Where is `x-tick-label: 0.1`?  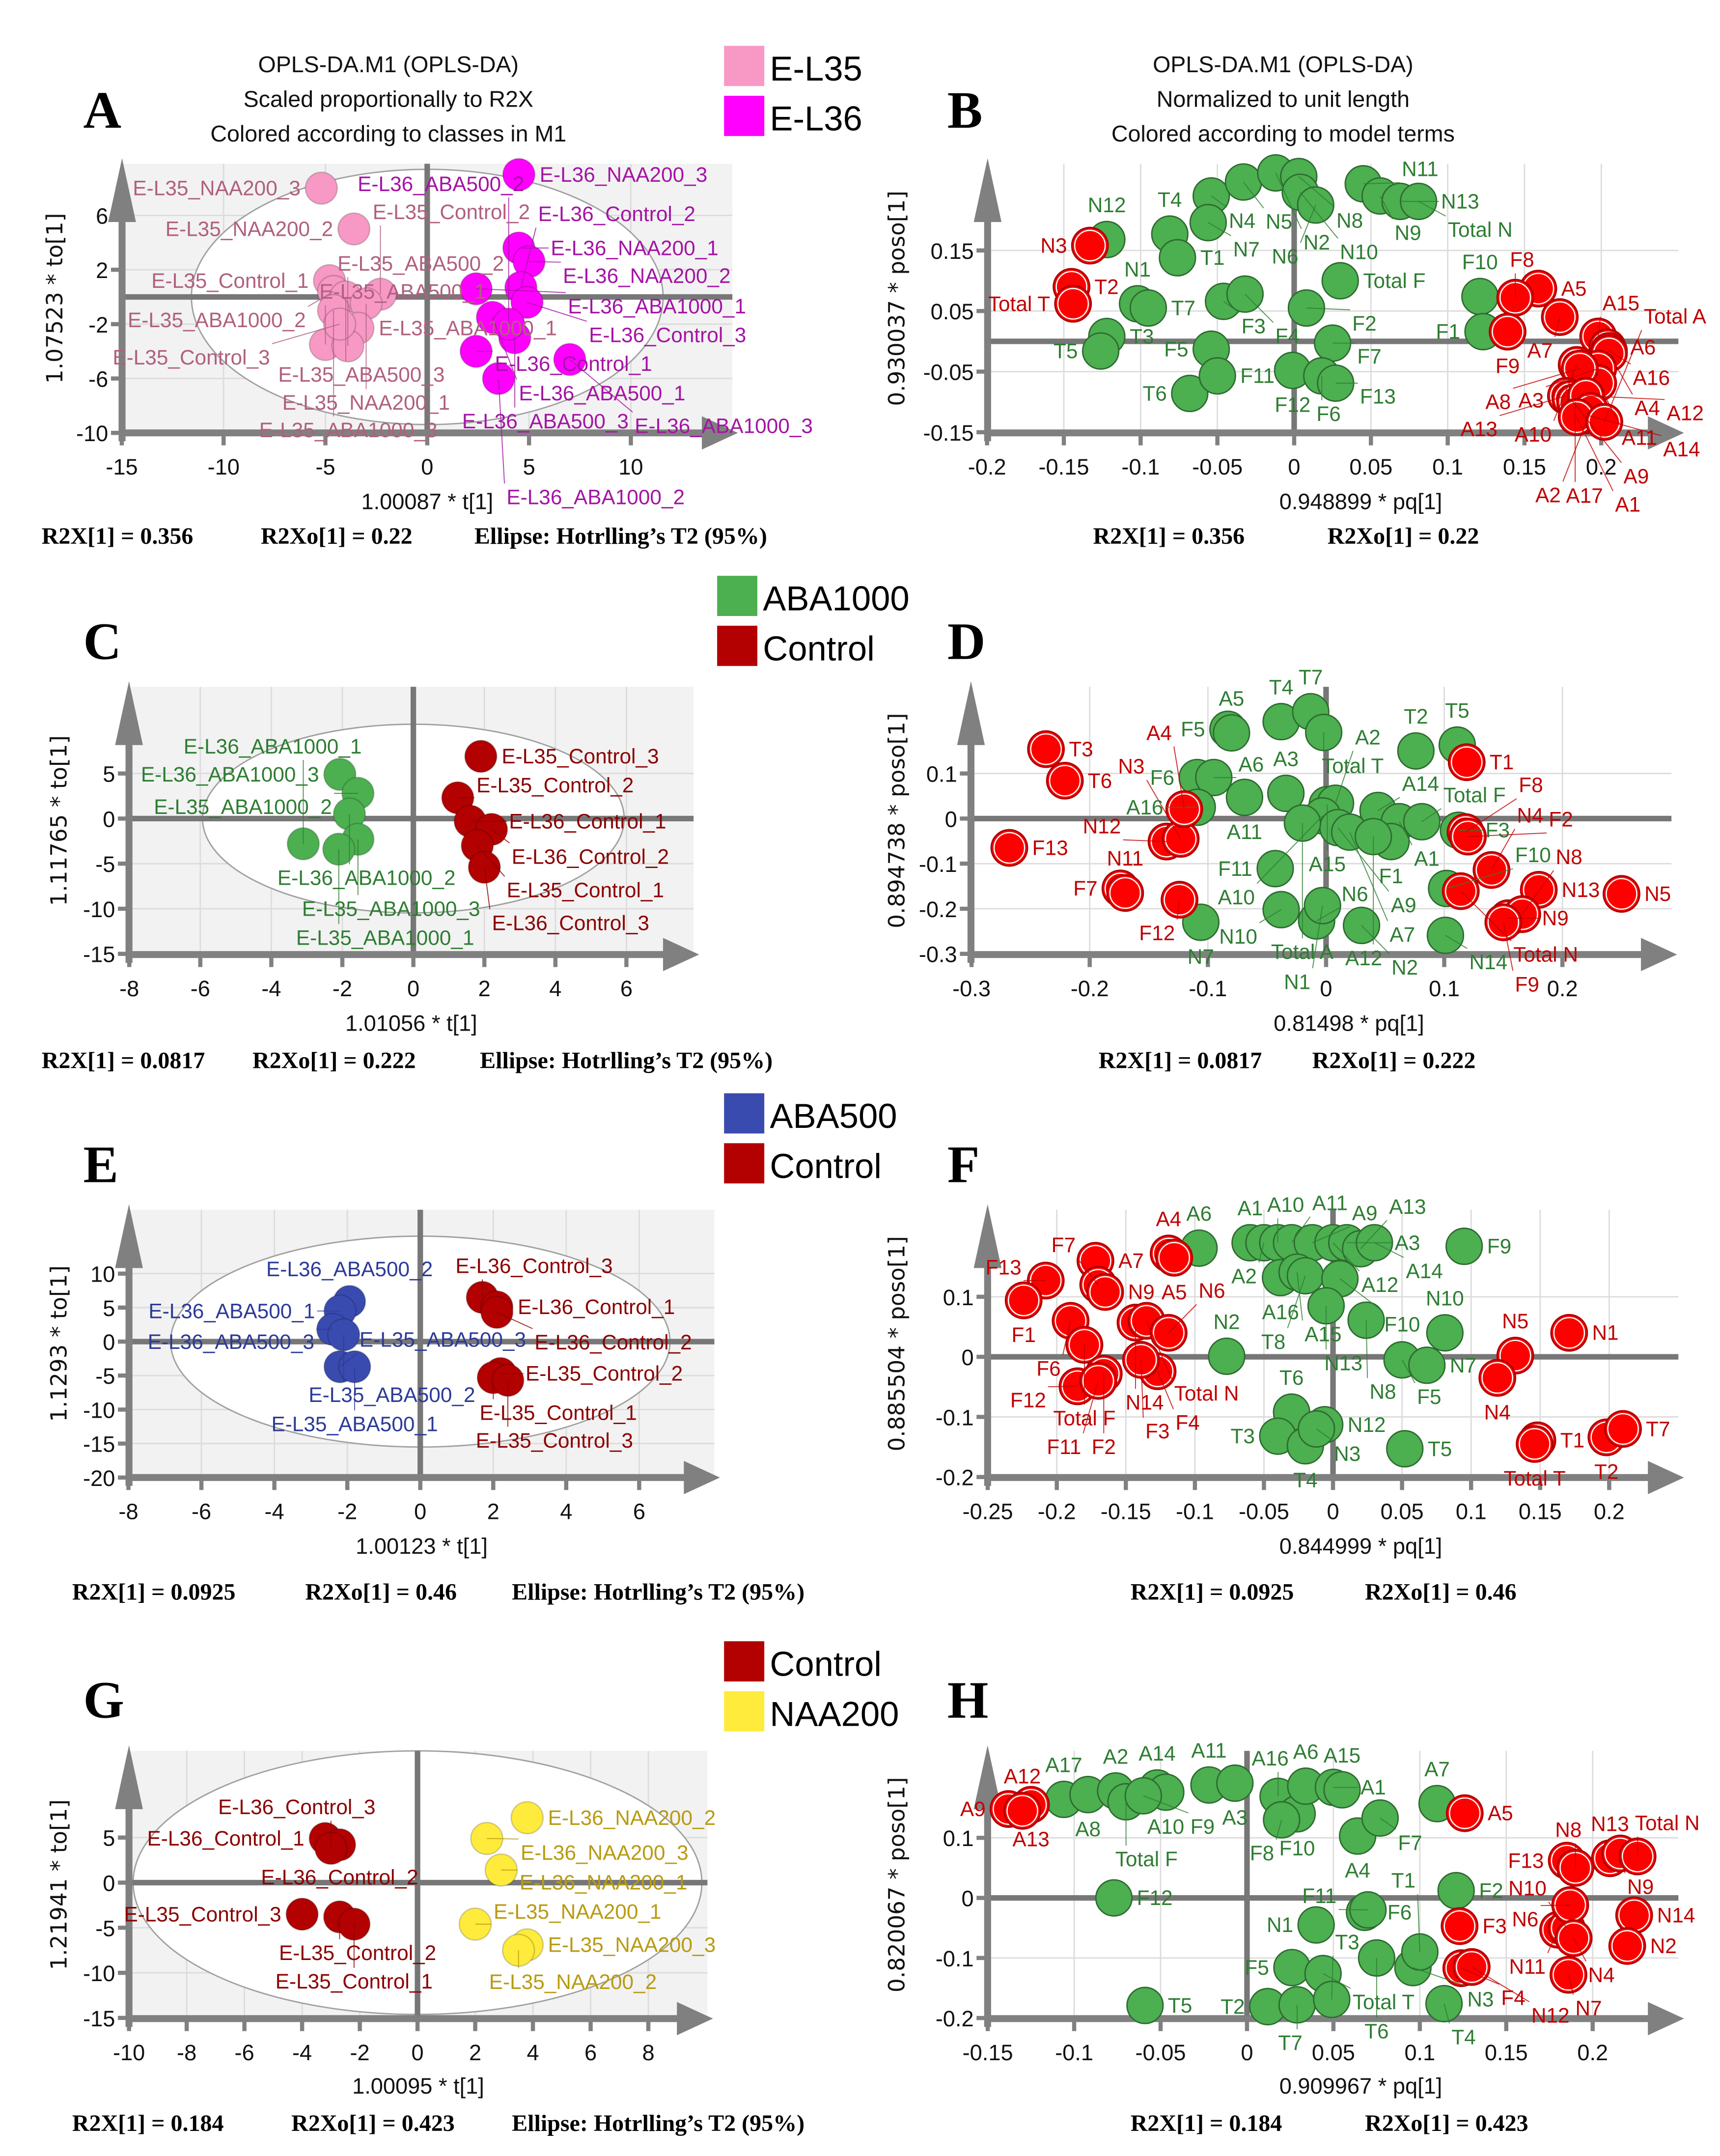
x-tick-label: 0.1 is located at coordinates (1471, 1511).